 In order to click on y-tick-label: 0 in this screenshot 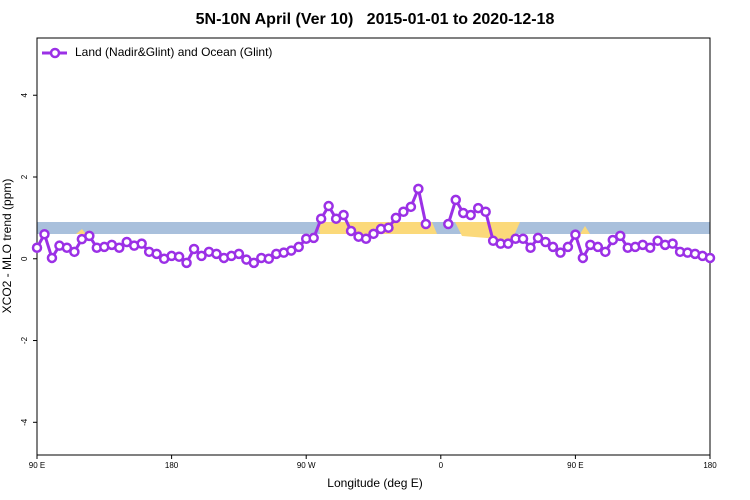, I will do `click(24, 258)`.